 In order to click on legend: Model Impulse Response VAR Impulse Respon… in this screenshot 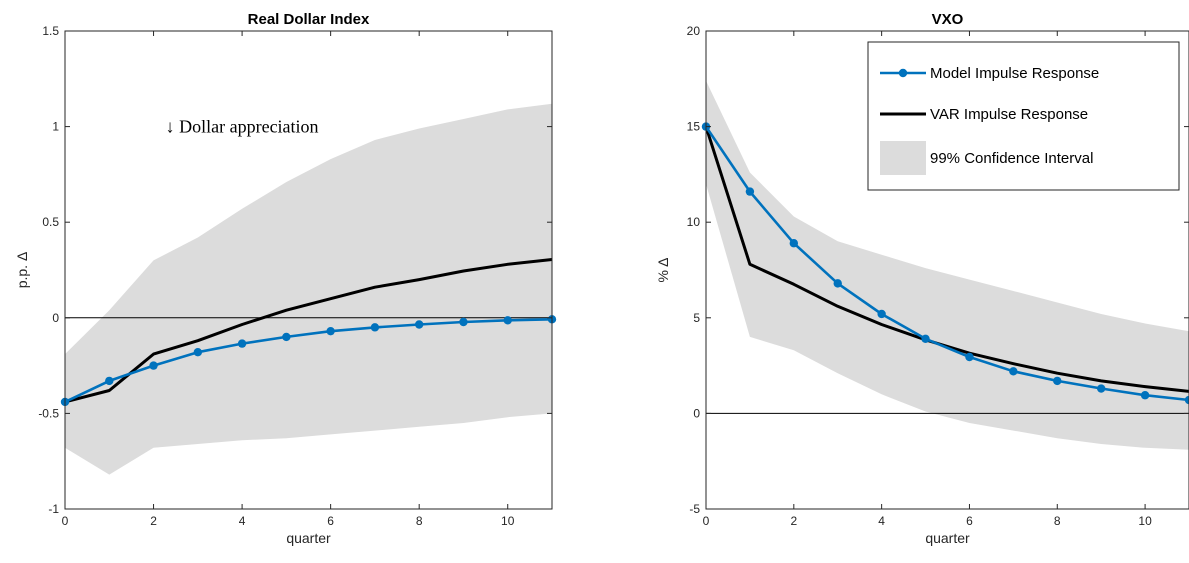, I will do `click(1023, 116)`.